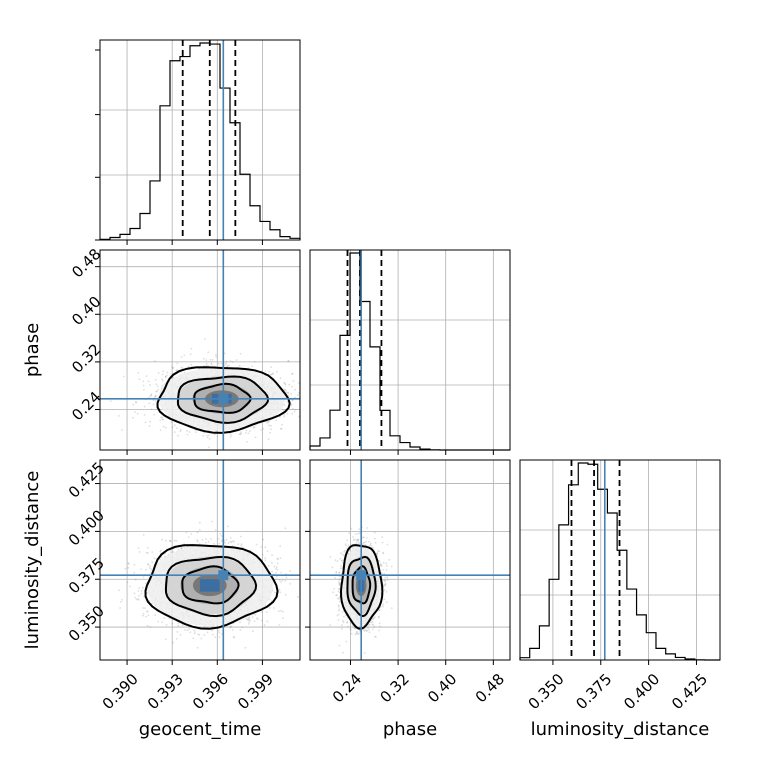 The height and width of the screenshot is (760, 760). I want to click on y-tick-label: 0.32, so click(86, 358).